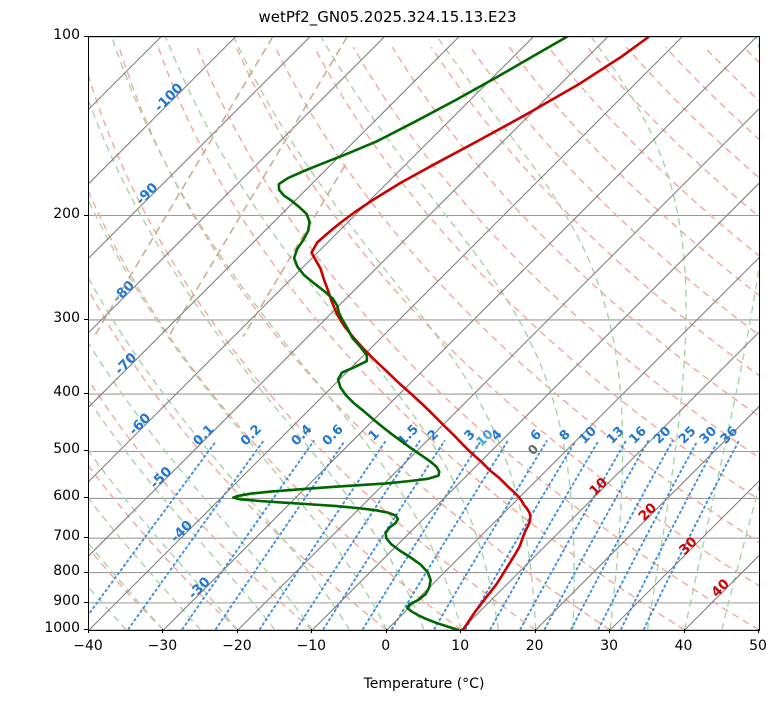 This screenshot has width=775, height=708. Describe the element at coordinates (683, 646) in the screenshot. I see `x-axis-tick-label: 40` at that location.